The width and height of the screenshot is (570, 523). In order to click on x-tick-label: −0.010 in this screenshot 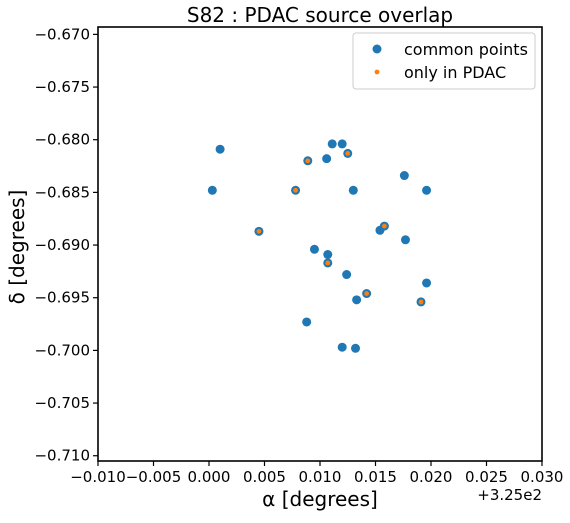, I will do `click(98, 477)`.